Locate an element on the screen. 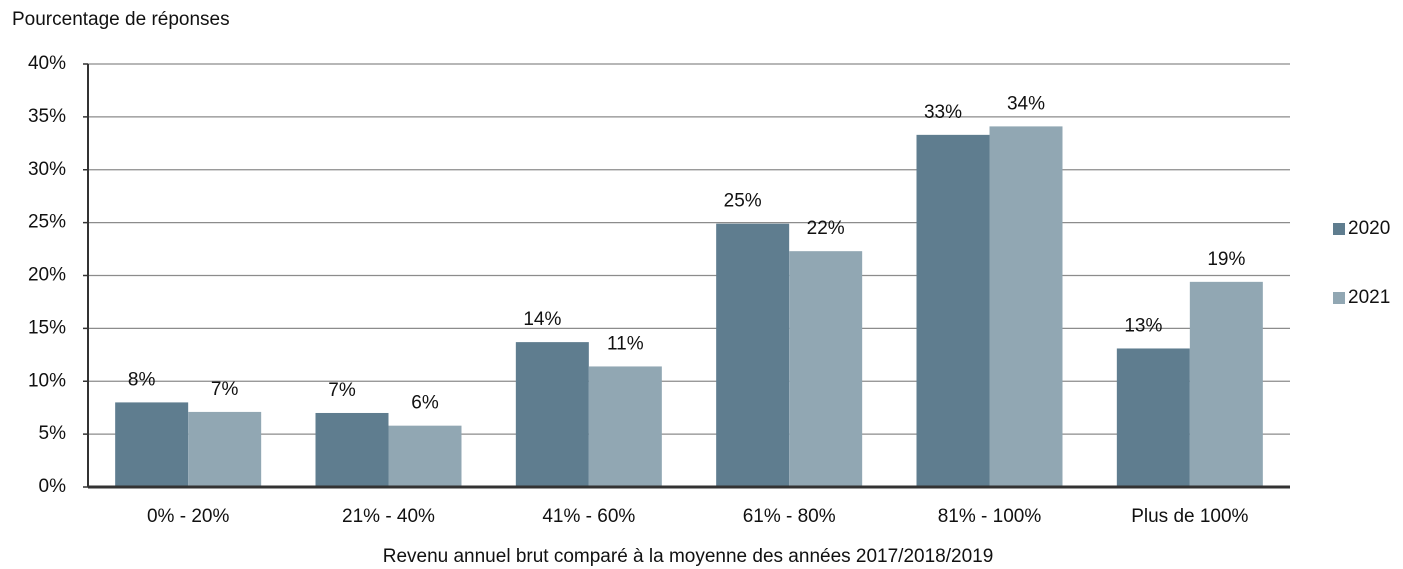  y-tick-label: 5% is located at coordinates (53, 433).